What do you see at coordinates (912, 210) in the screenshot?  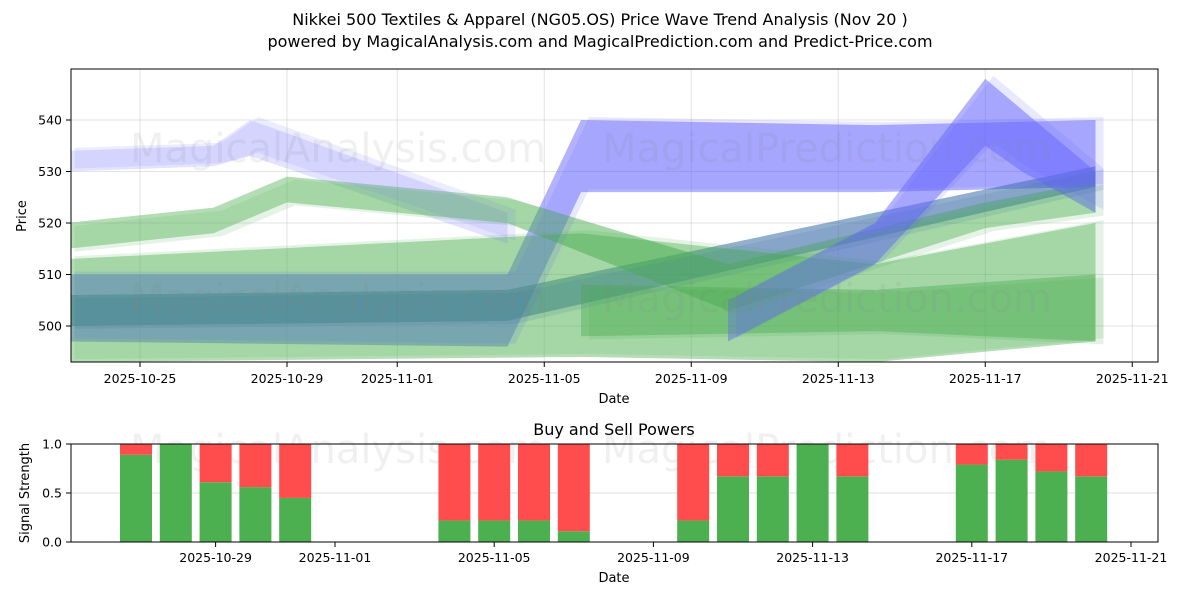 I see `blue-wave-peak` at bounding box center [912, 210].